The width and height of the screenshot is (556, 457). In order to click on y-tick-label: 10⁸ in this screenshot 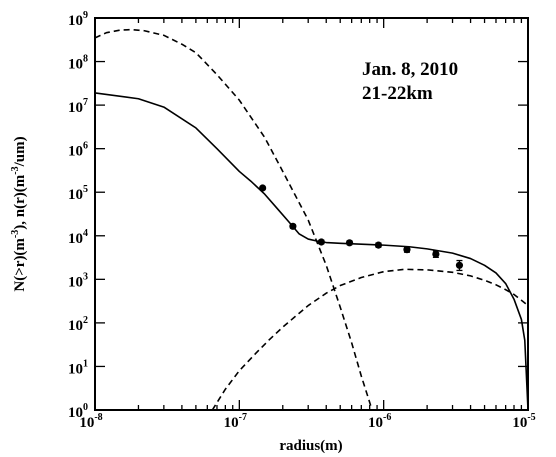, I will do `click(78, 63)`.